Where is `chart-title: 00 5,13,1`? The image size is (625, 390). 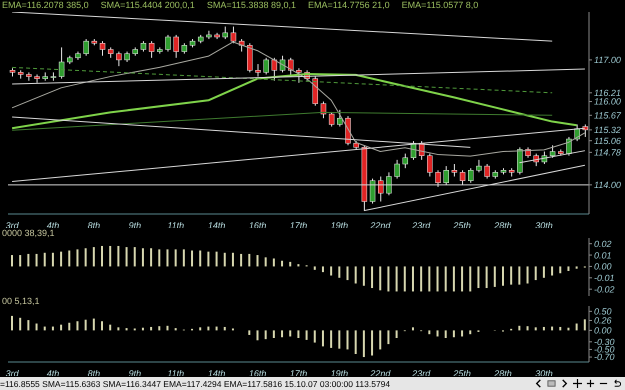 chart-title: 00 5,13,1 is located at coordinates (21, 301).